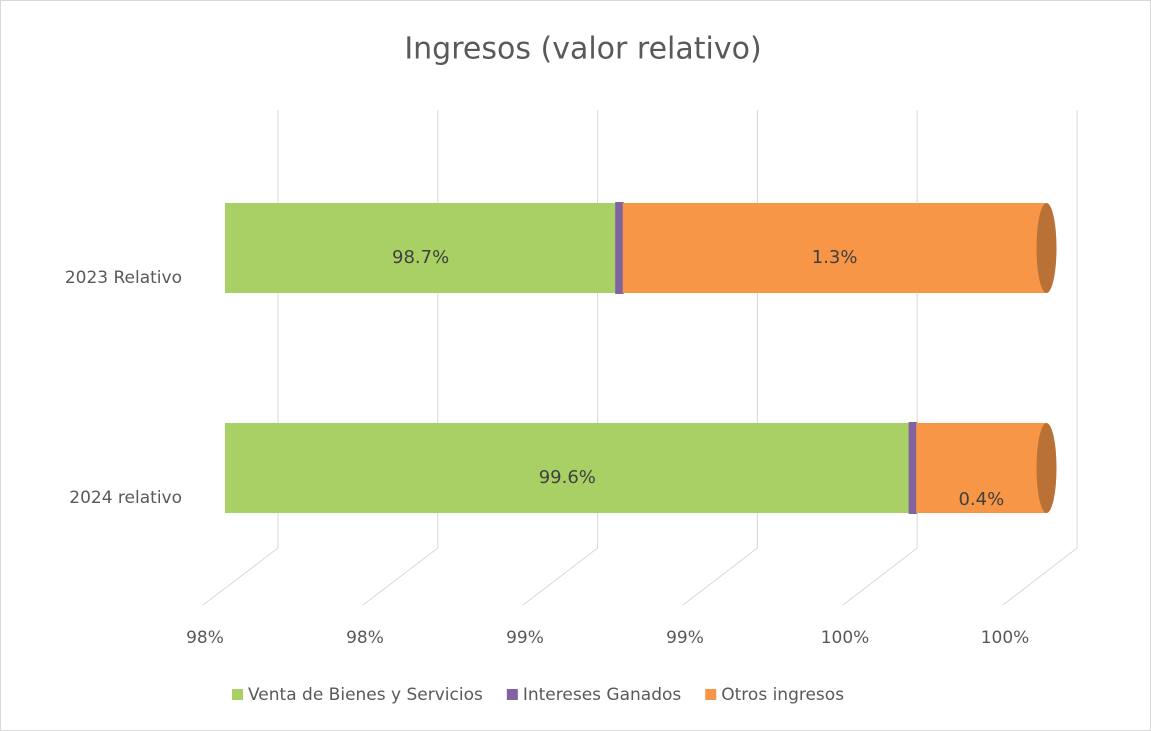 The width and height of the screenshot is (1151, 731). What do you see at coordinates (125, 498) in the screenshot?
I see `y-tick-label: 2024 relativo` at bounding box center [125, 498].